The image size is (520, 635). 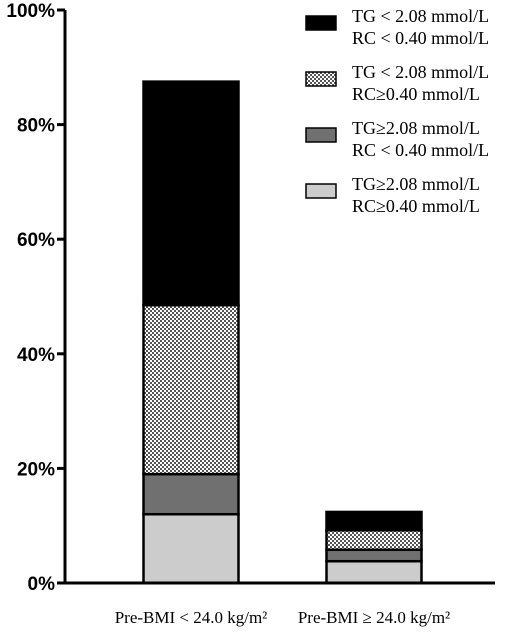 What do you see at coordinates (191, 548) in the screenshot?
I see `bar-segment-c0-s0` at bounding box center [191, 548].